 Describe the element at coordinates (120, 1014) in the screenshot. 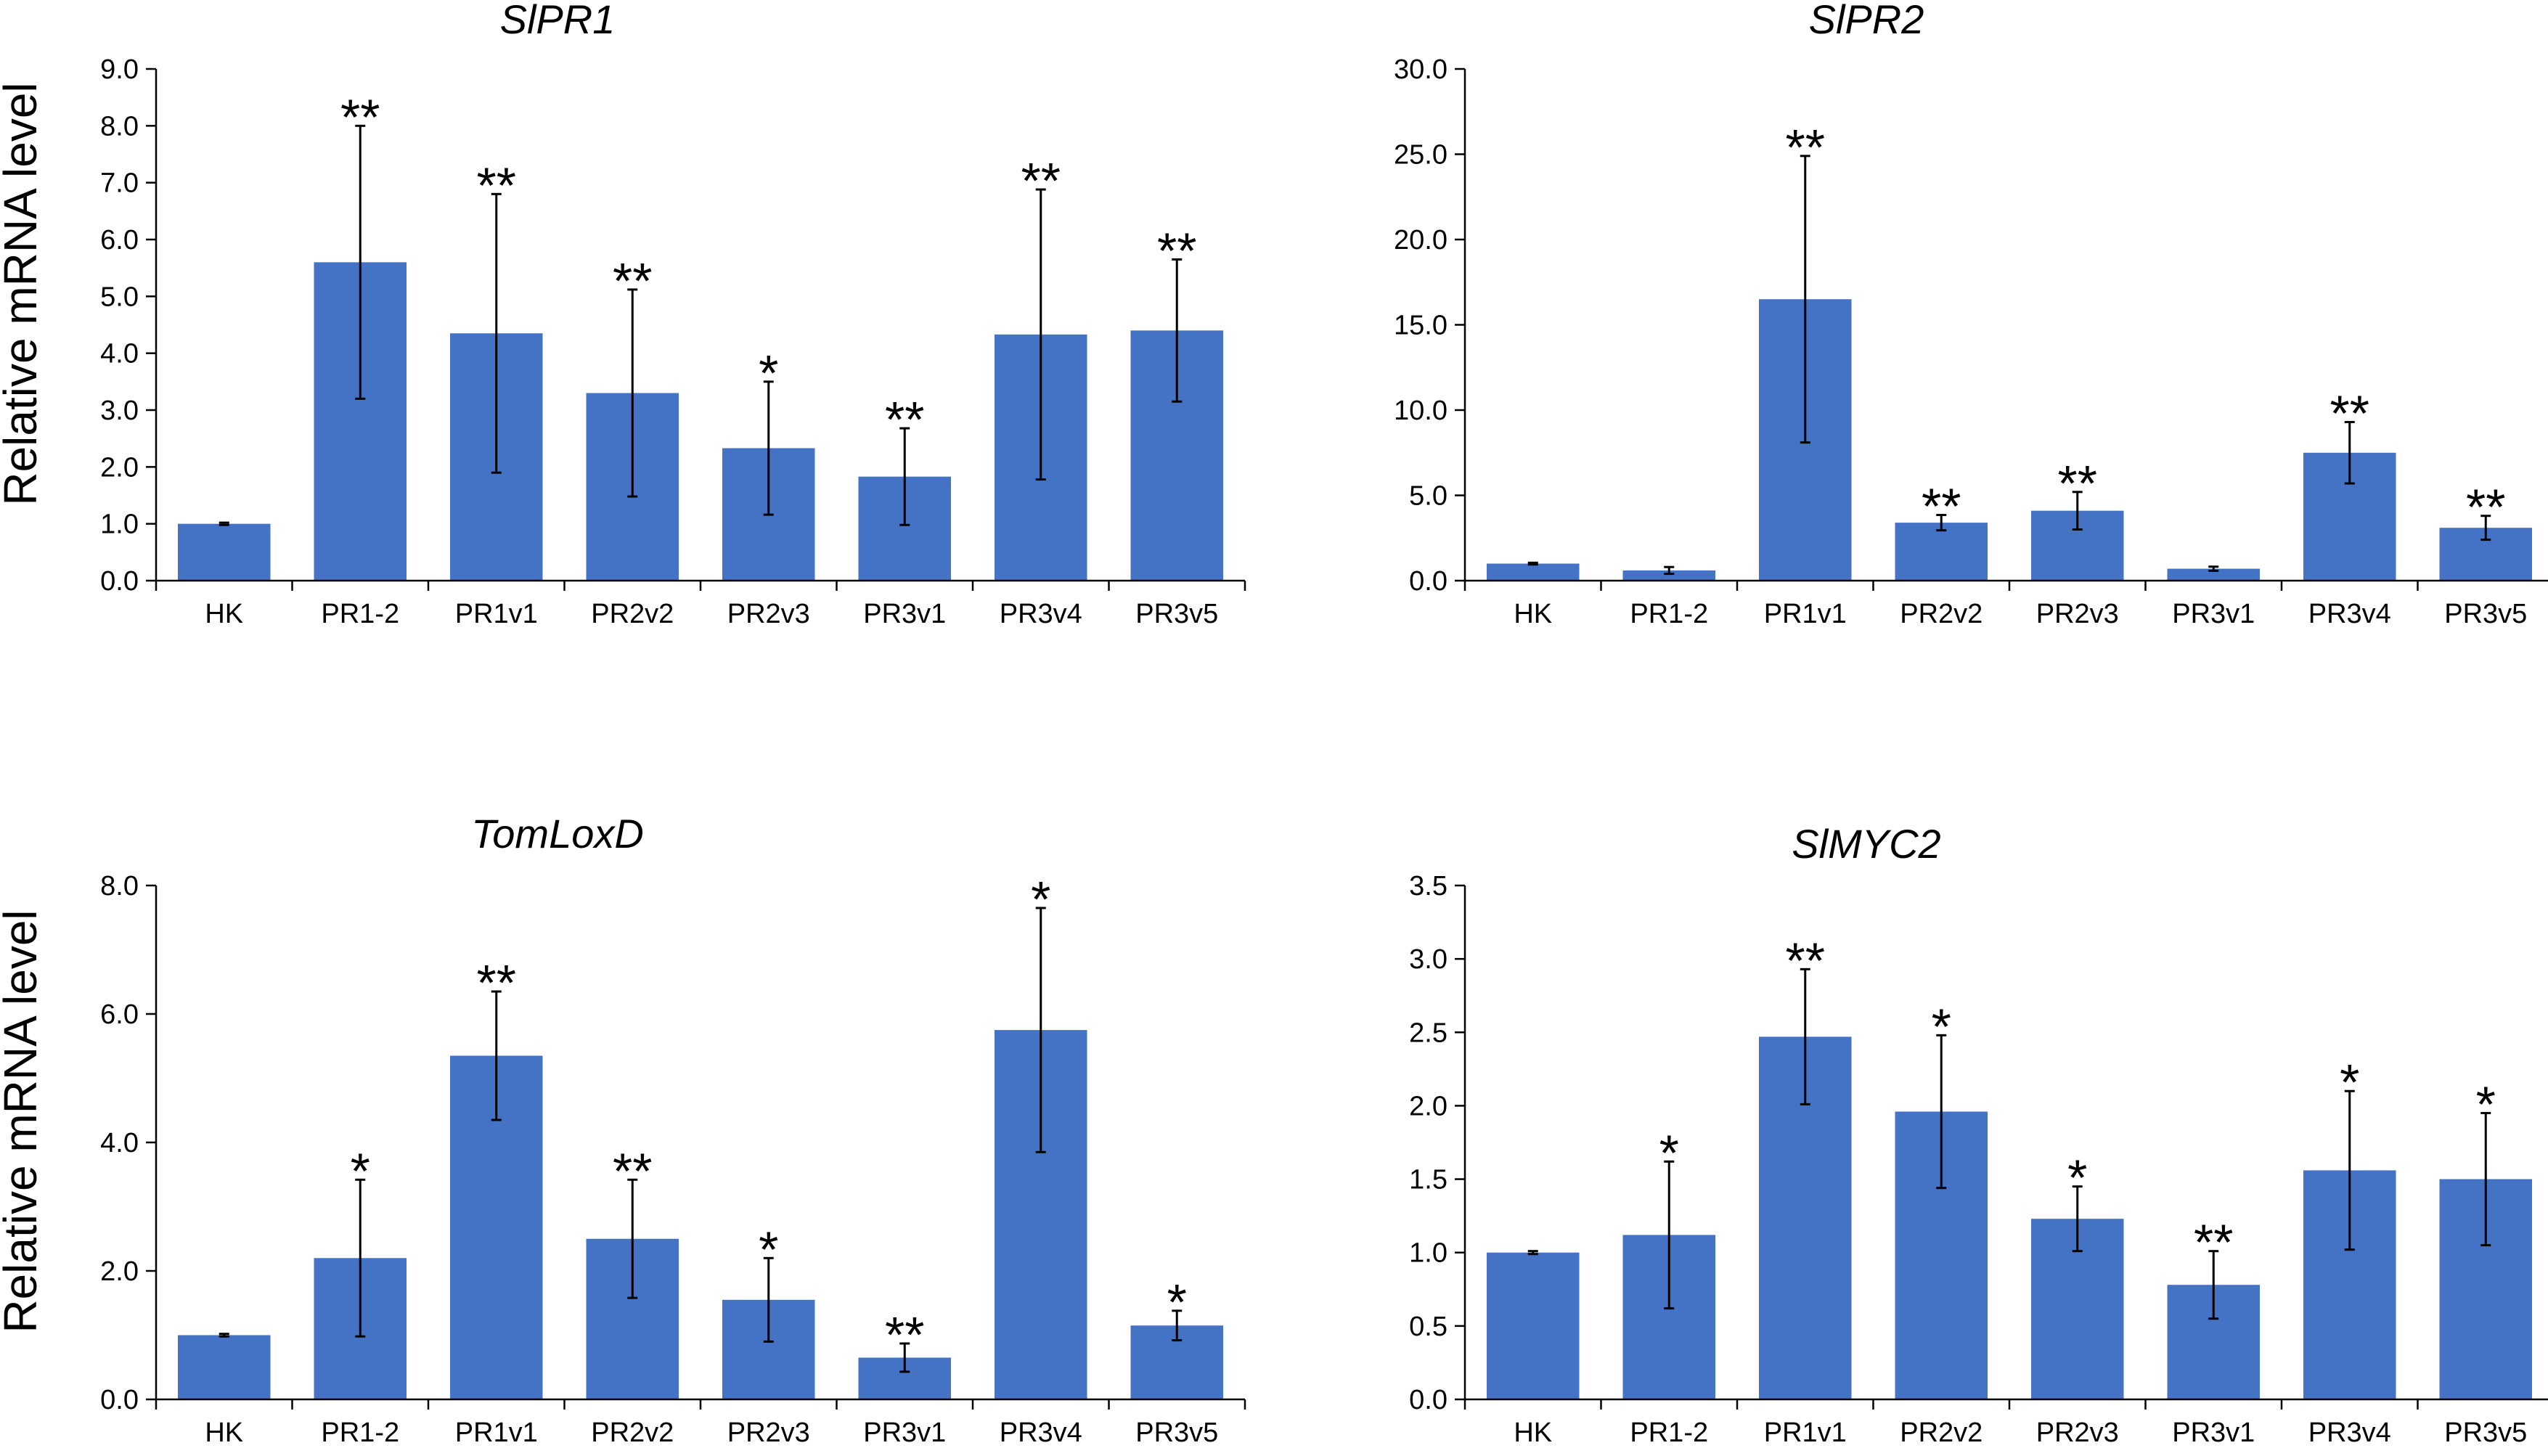

I see `y-tick-label: 6.0` at that location.